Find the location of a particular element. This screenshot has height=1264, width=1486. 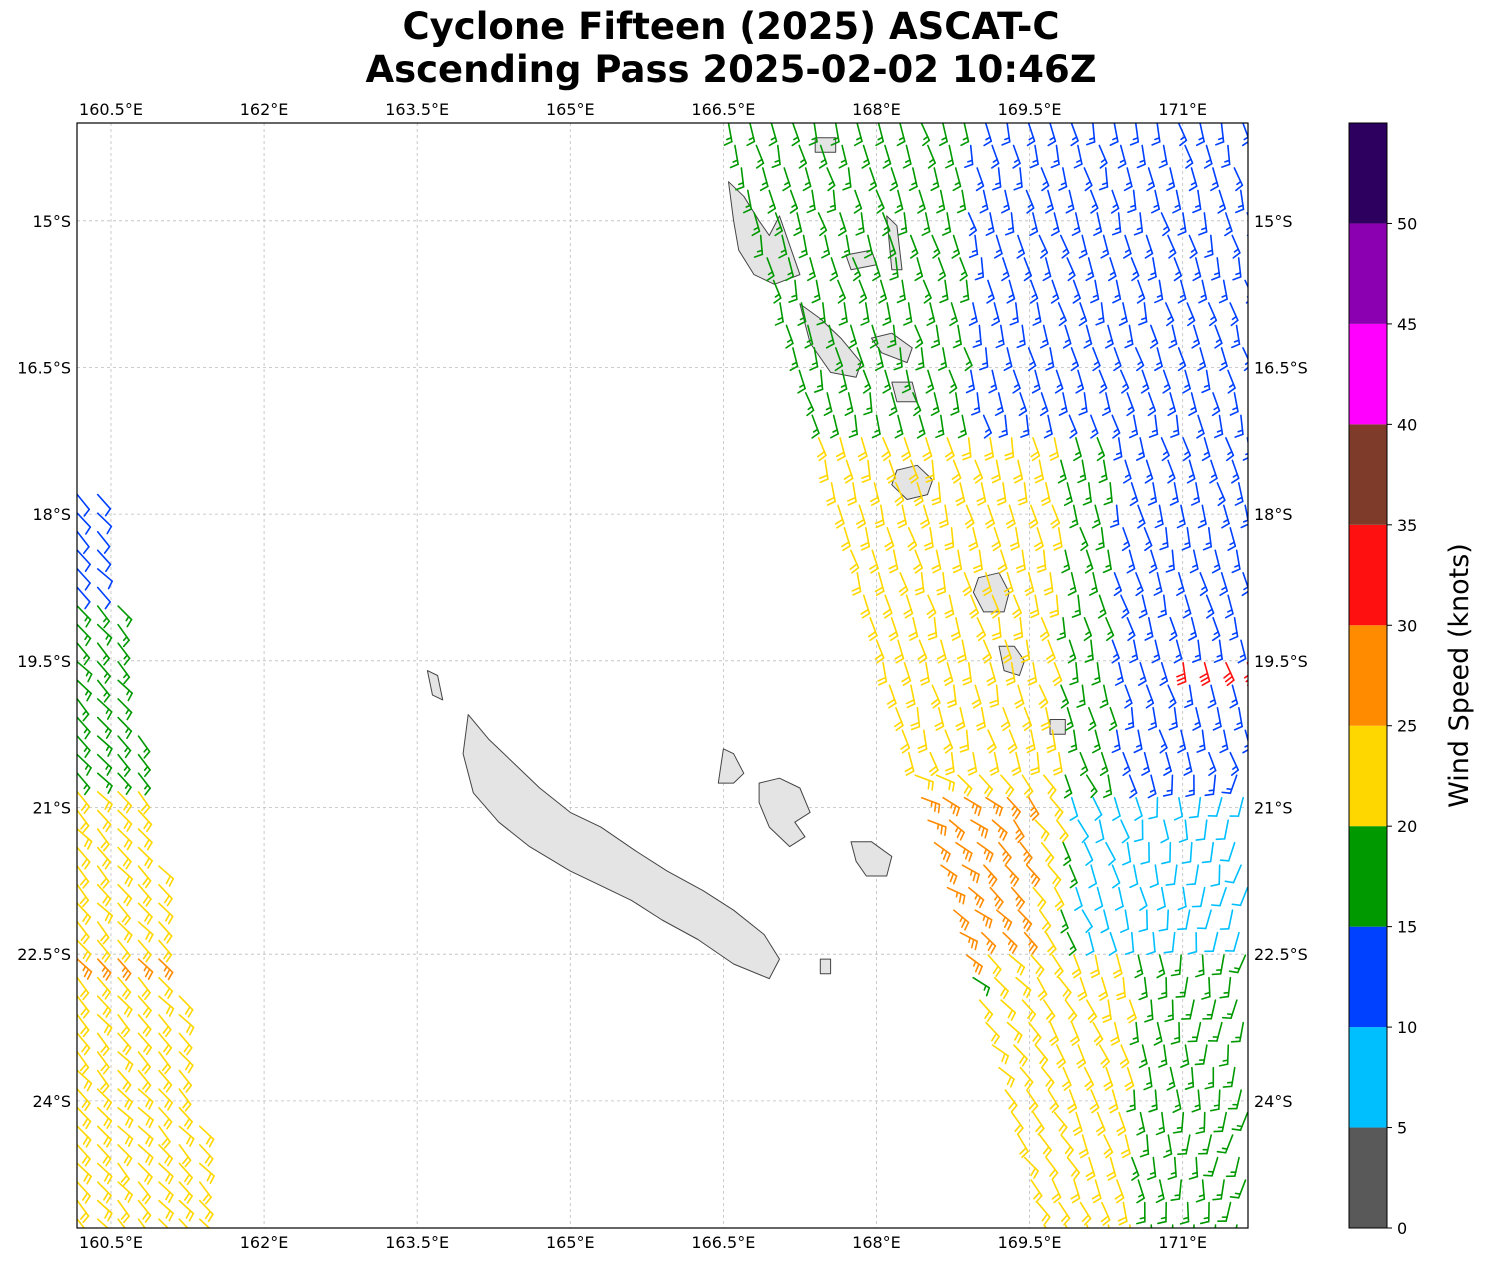

lon-tick-label-top: 171°E is located at coordinates (1182, 109).